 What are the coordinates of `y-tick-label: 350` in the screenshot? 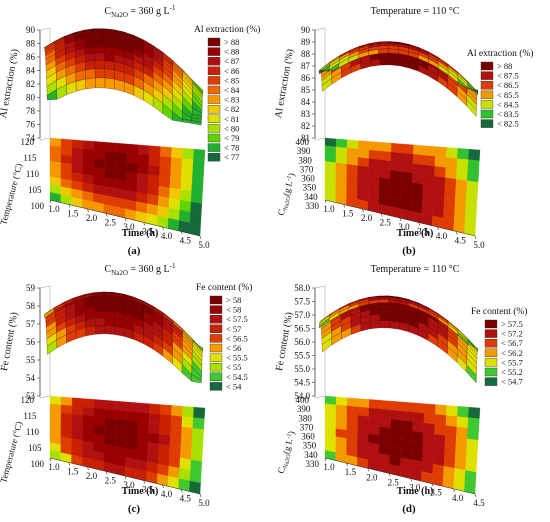 It's located at (310, 188).